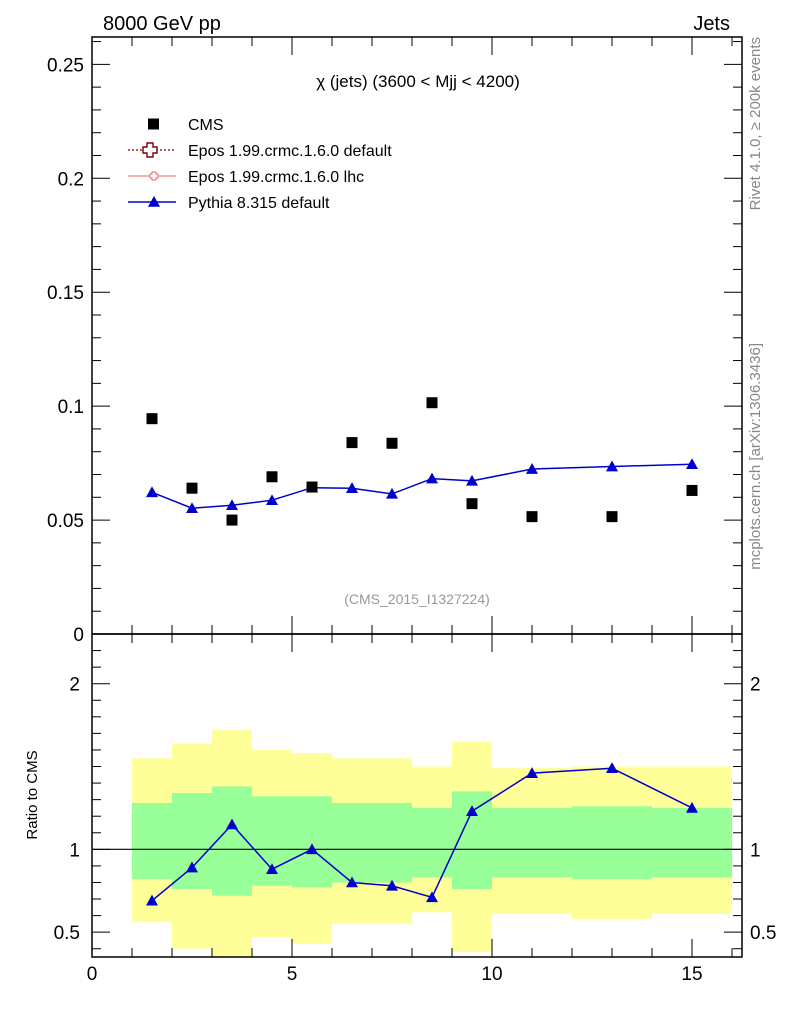  What do you see at coordinates (290, 151) in the screenshot?
I see `legend-label: Epos 1.99.crmc.1.6.0 default` at bounding box center [290, 151].